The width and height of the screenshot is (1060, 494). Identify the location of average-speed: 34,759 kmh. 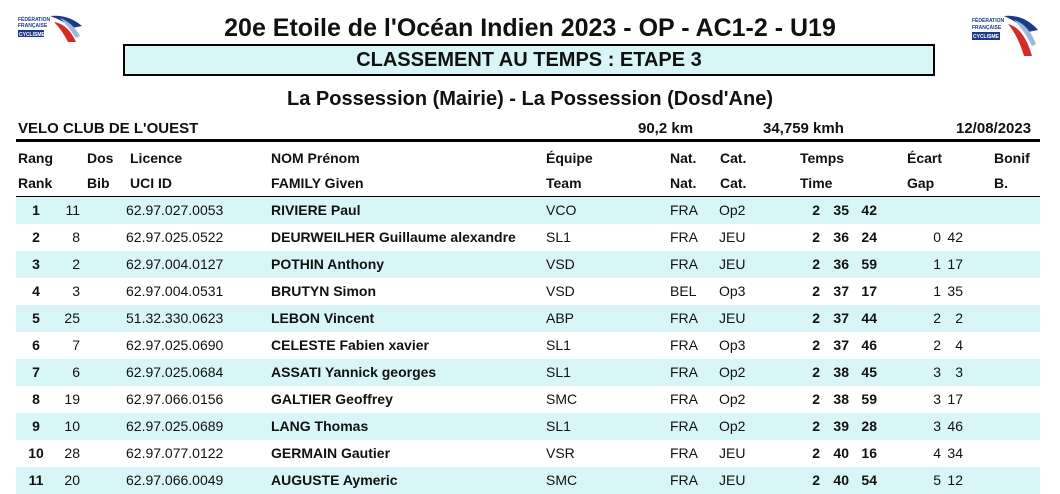
(803, 128).